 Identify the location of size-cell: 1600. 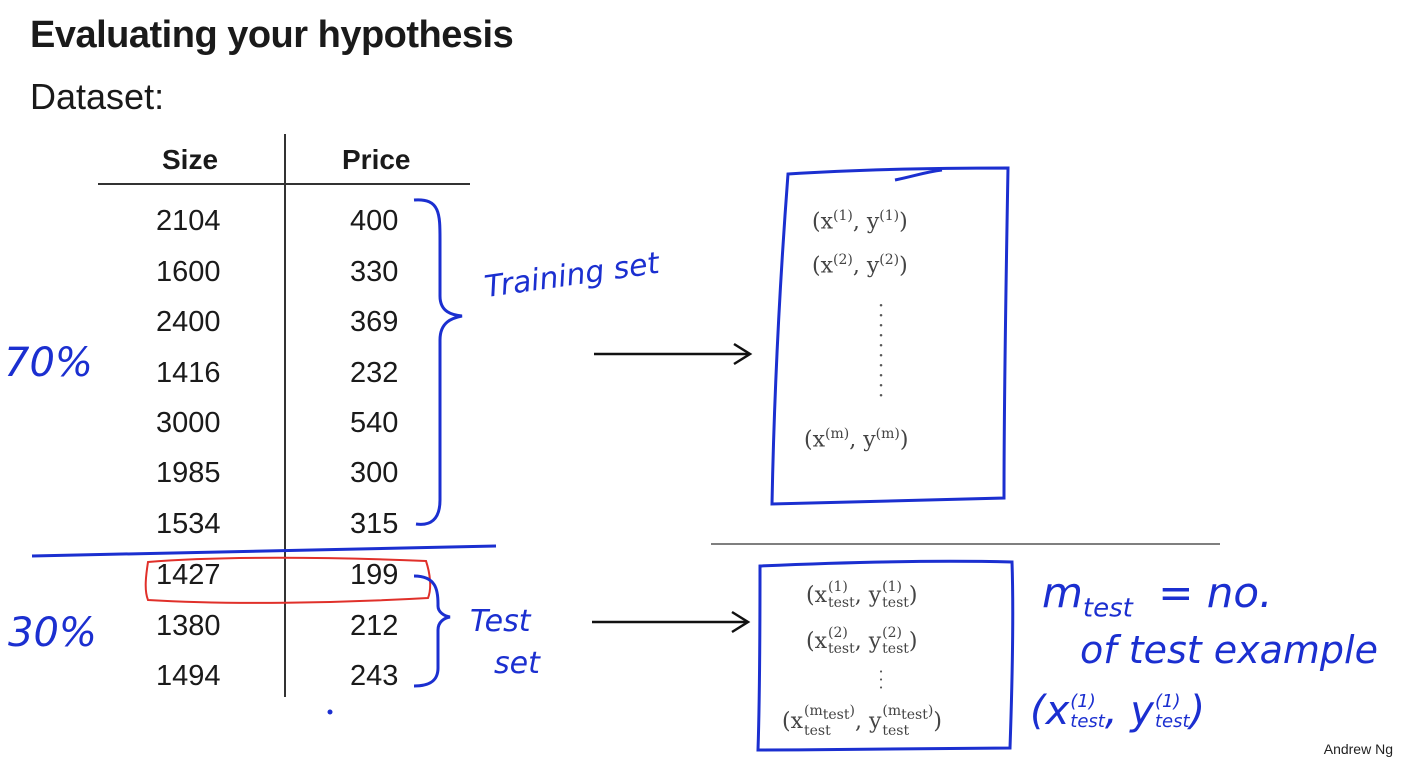
(188, 272).